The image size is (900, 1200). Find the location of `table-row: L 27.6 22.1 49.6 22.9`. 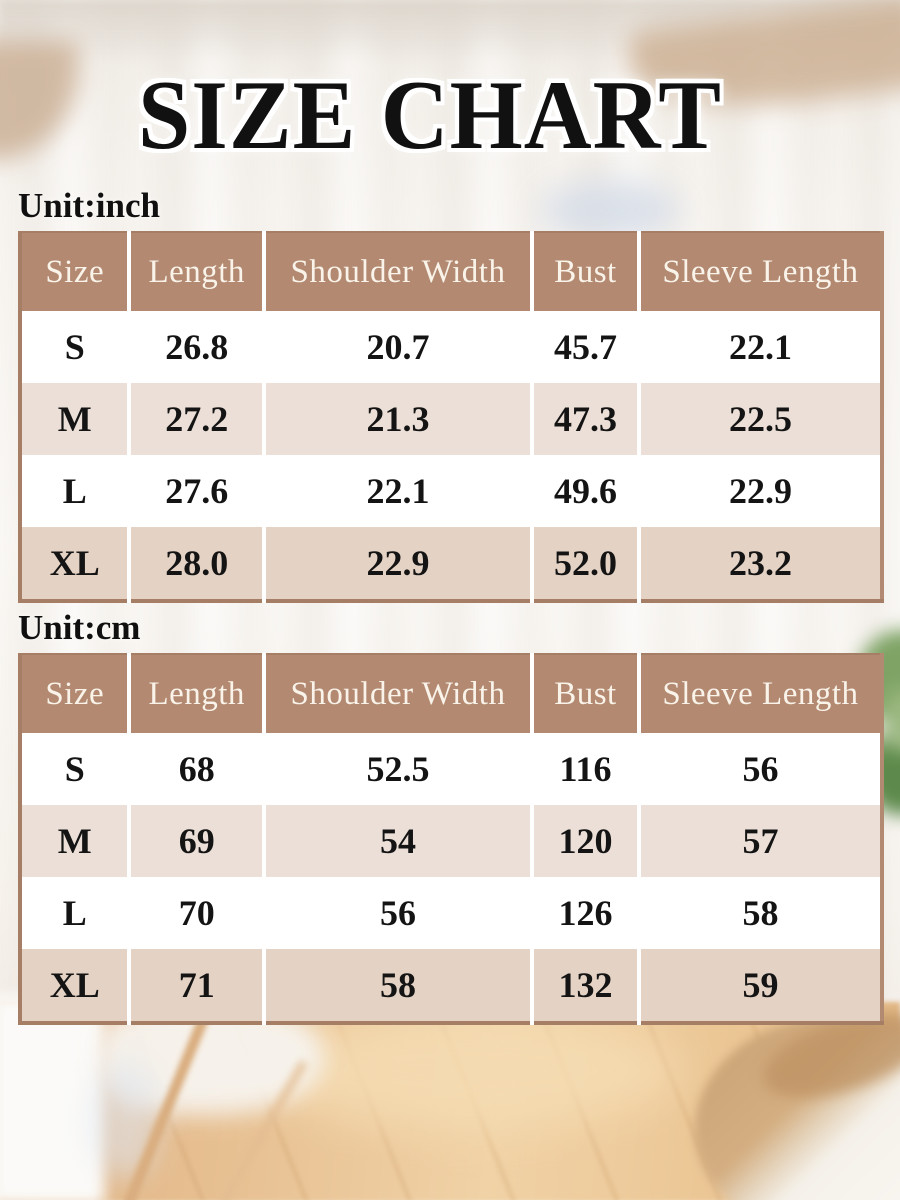

table-row: L 27.6 22.1 49.6 22.9 is located at coordinates (451, 491).